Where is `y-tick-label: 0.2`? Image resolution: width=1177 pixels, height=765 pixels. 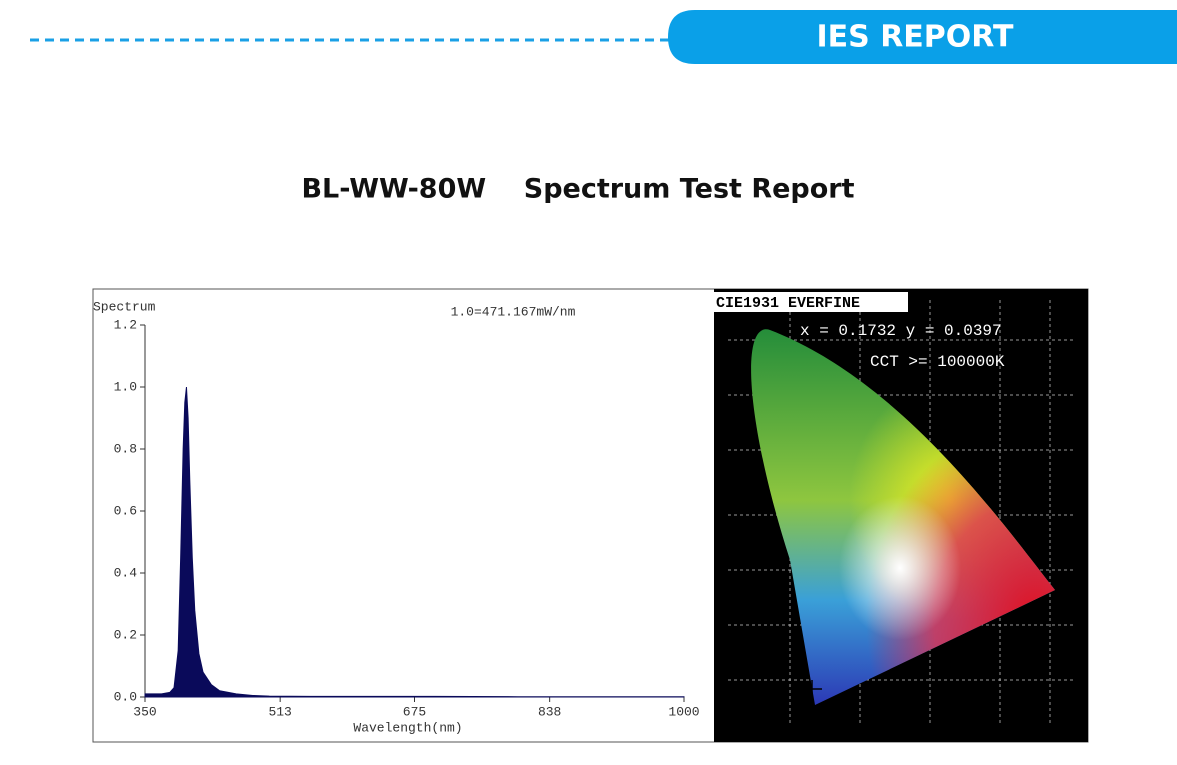 y-tick-label: 0.2 is located at coordinates (125, 634).